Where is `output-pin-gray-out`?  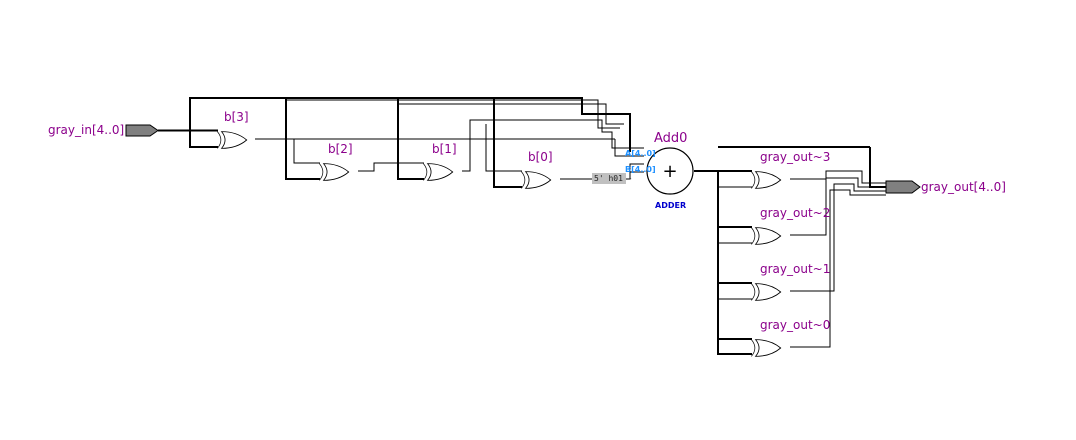 output-pin-gray-out is located at coordinates (903, 187).